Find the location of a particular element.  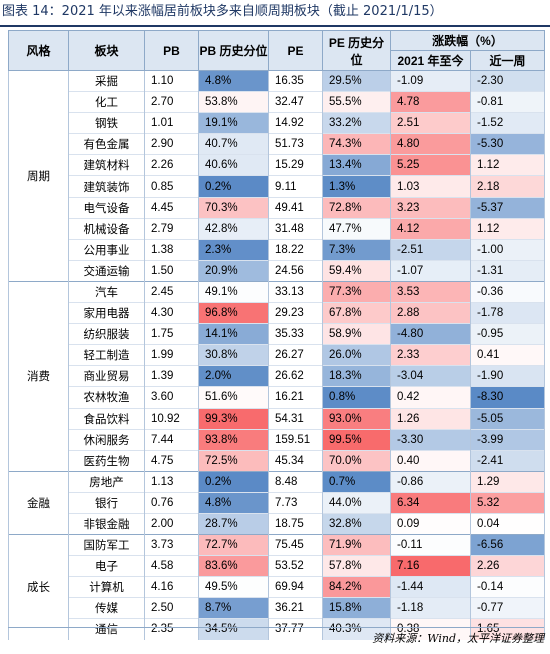

table-row: 有色金属 2.90 40.7% 51.73 74.3% 4.80 -5.30 is located at coordinates (277, 144).